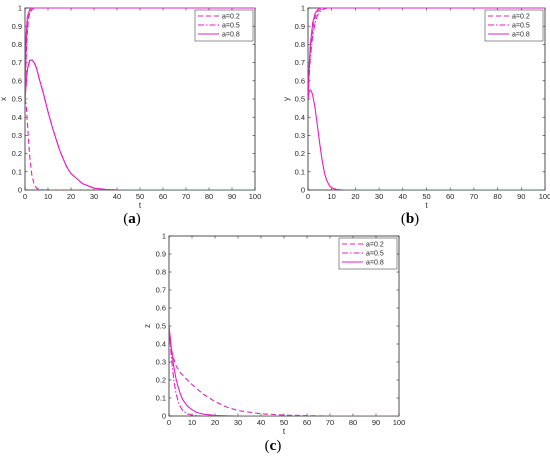 The height and width of the screenshot is (460, 550). I want to click on panel-label-a: (a), so click(132, 219).